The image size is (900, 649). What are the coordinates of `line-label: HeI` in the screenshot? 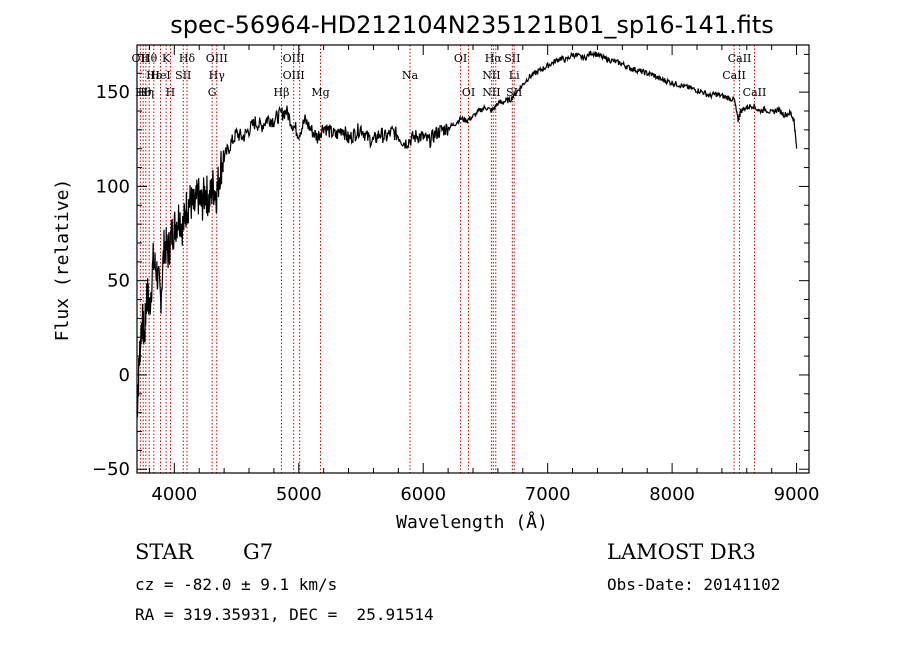 It's located at (160, 75).